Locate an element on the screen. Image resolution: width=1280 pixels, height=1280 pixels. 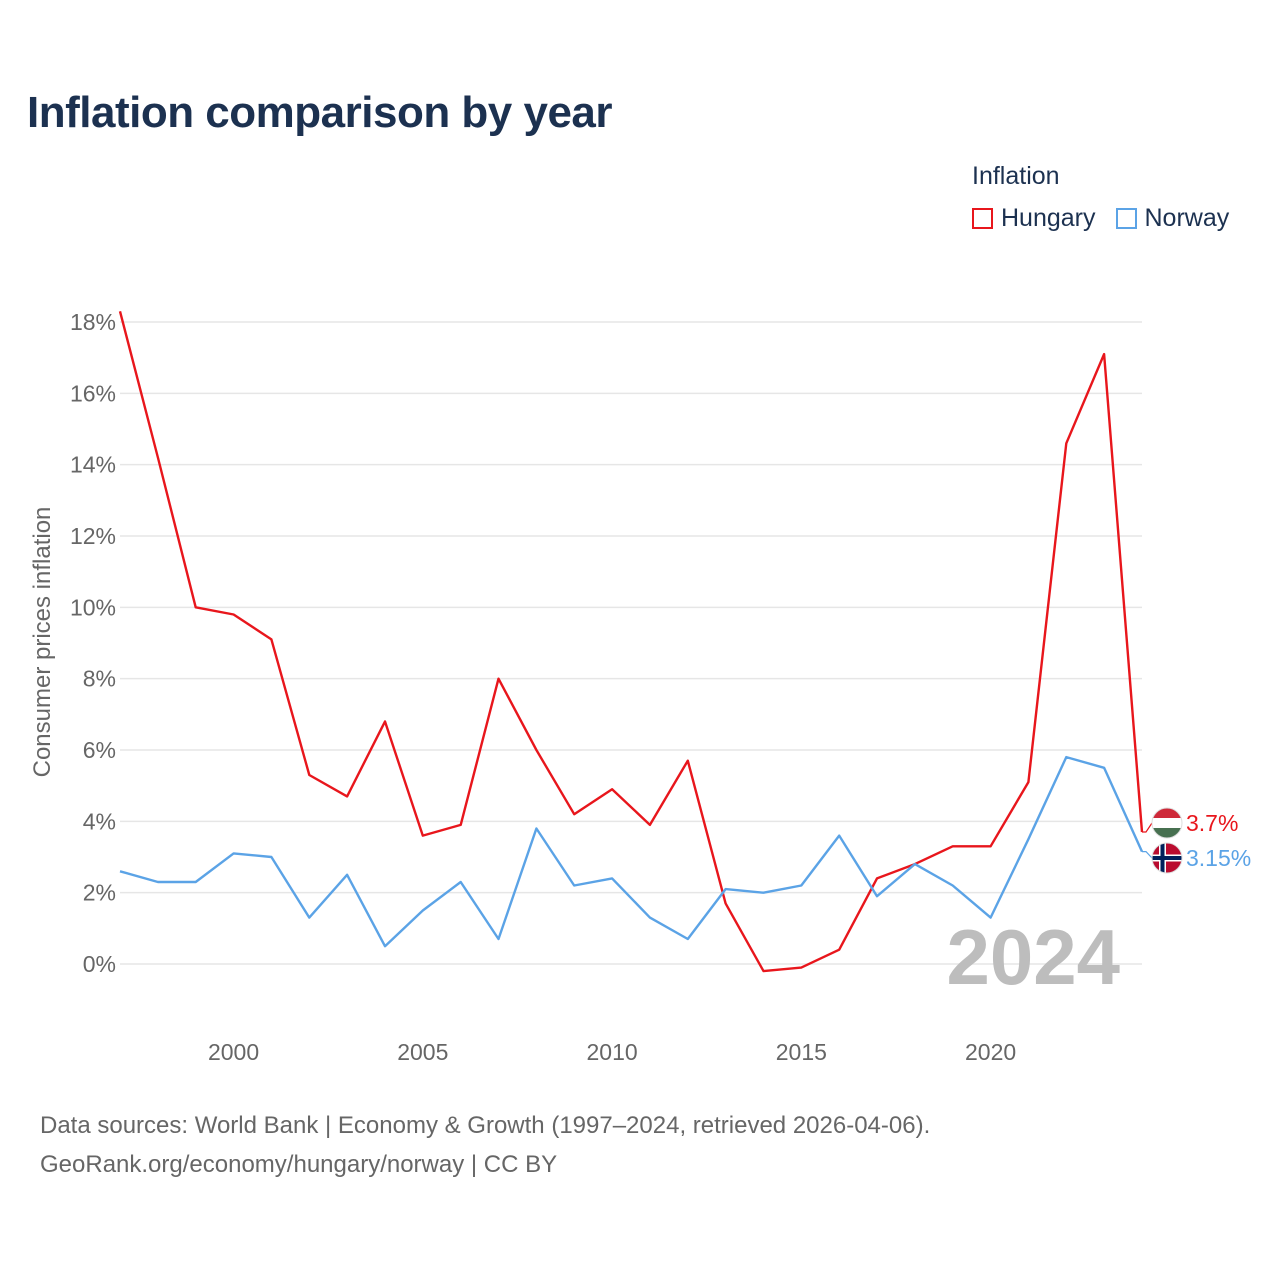
x-axis-ticks: 2000 2005 2010 2015 2020 is located at coordinates (612, 1052).